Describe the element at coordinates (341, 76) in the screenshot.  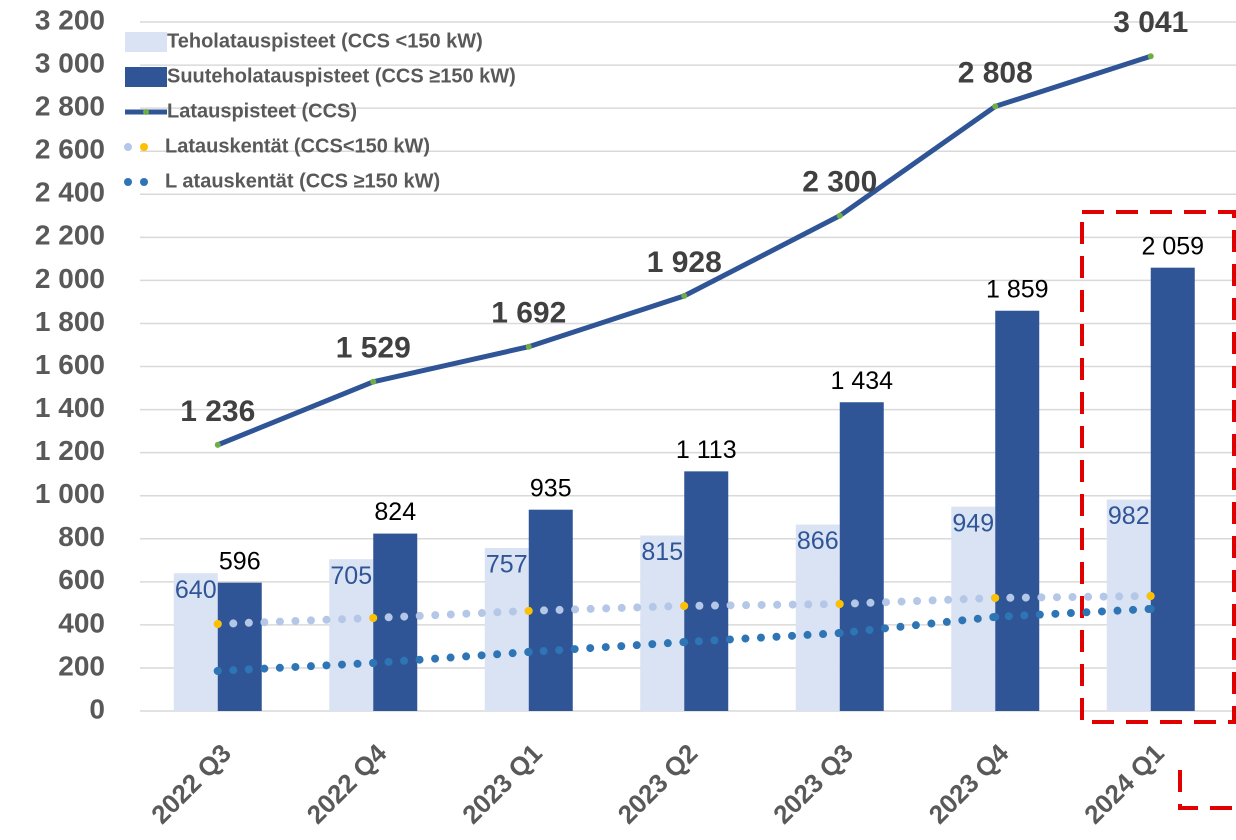
I see `legend-label: Suuteholatauspisteet (CCS ≥150 kW)` at that location.